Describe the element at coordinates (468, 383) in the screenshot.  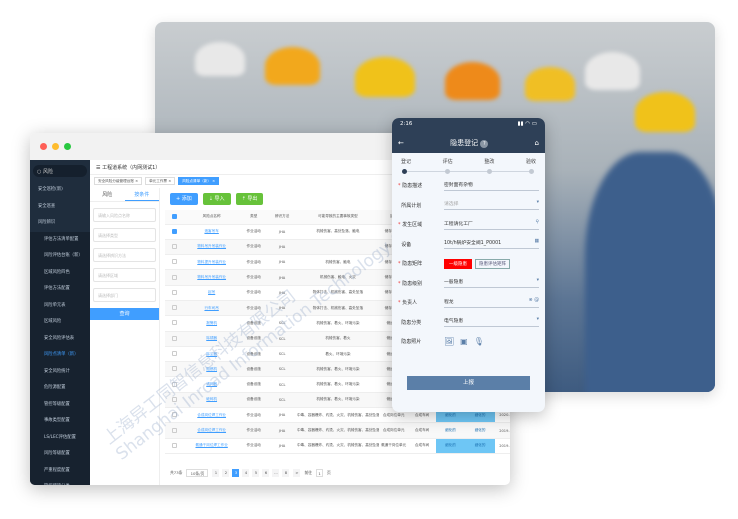
I see `submit-button: 上报` at that location.